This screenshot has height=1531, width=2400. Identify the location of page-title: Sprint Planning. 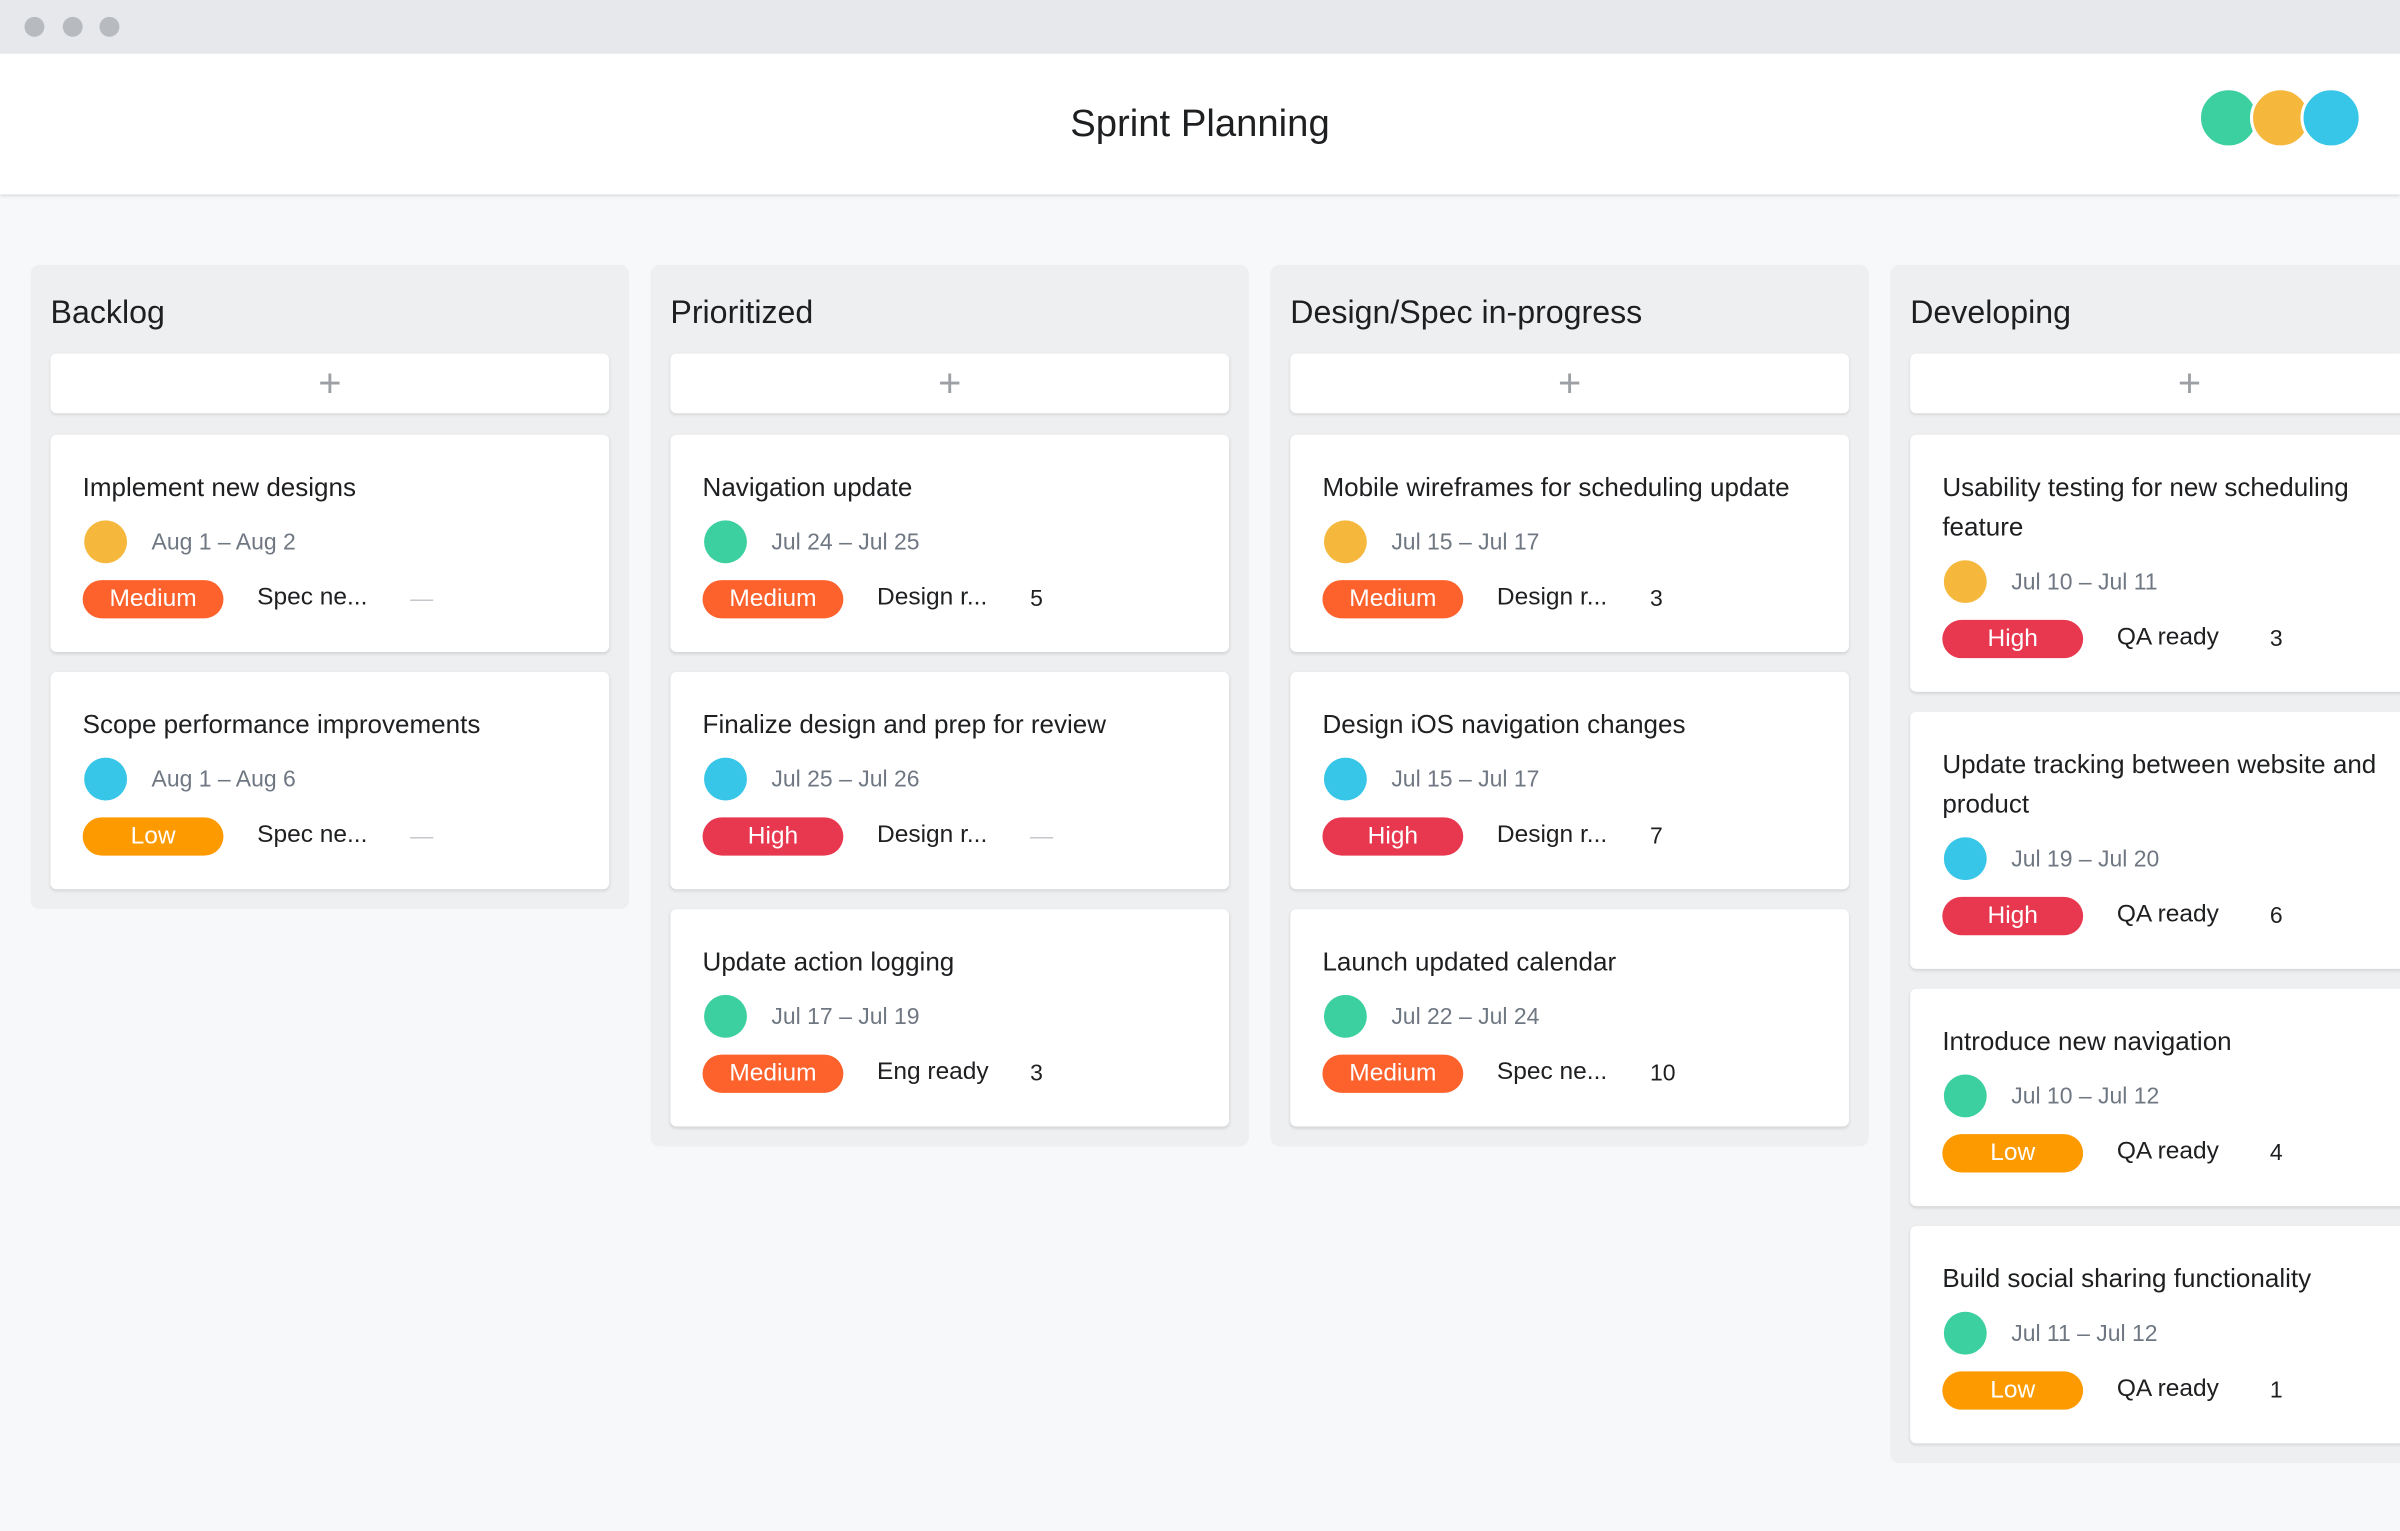
(1200, 124).